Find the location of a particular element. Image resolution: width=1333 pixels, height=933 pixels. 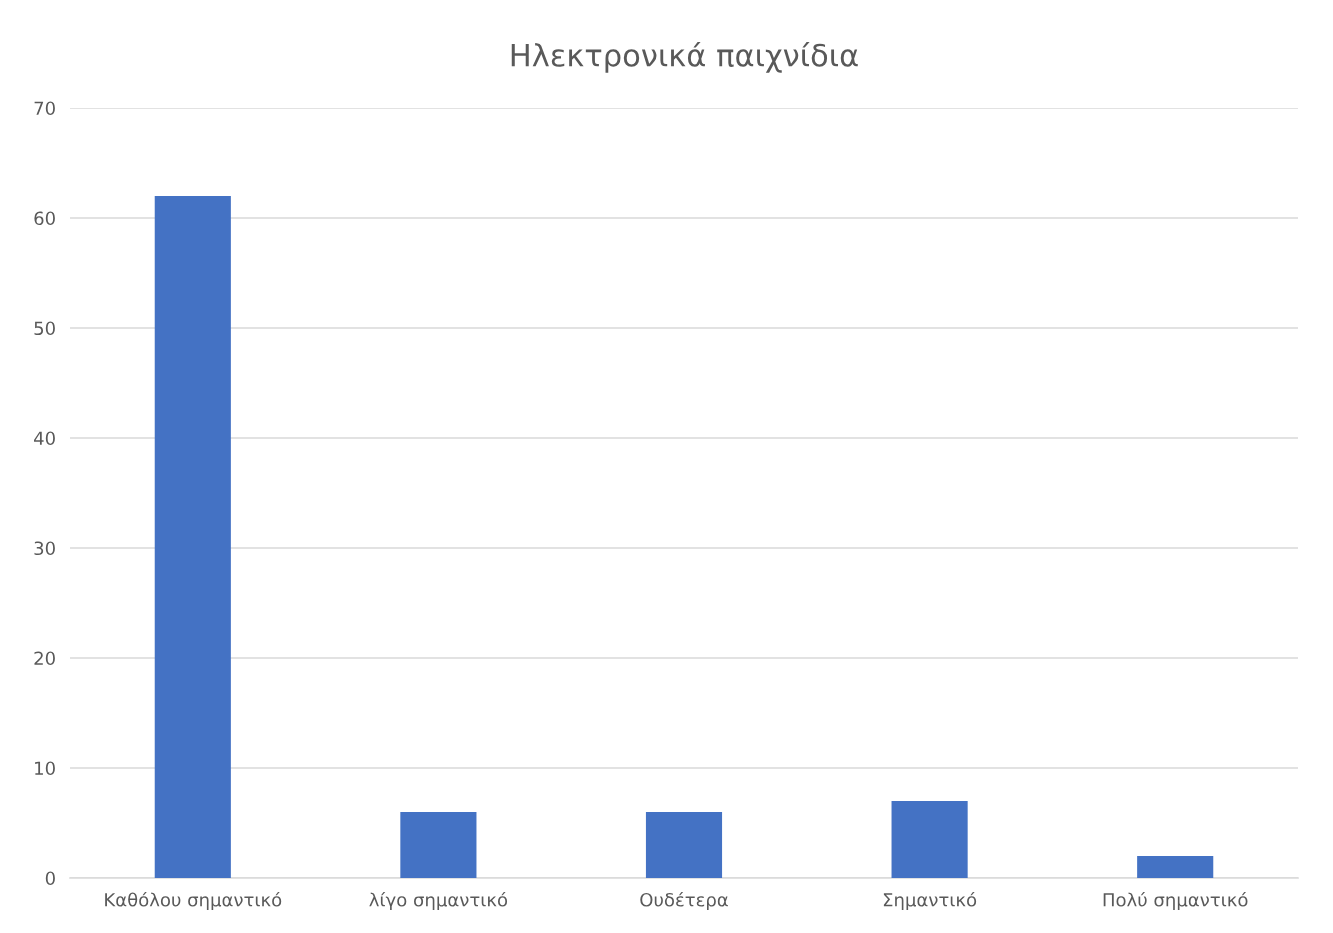

x-tick-label: Σημαντικό is located at coordinates (930, 901).